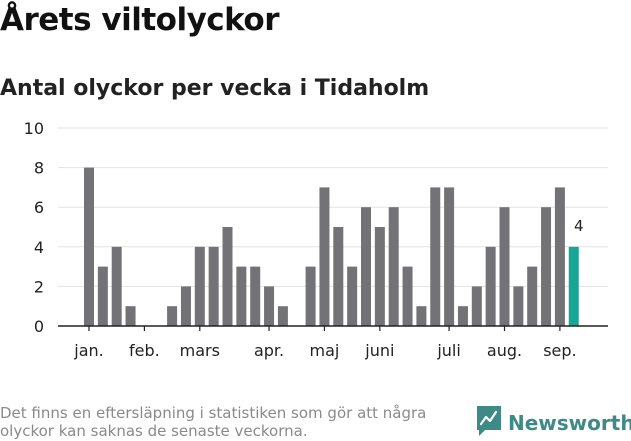 The image size is (631, 441). I want to click on x-tick-label: juli, so click(448, 350).